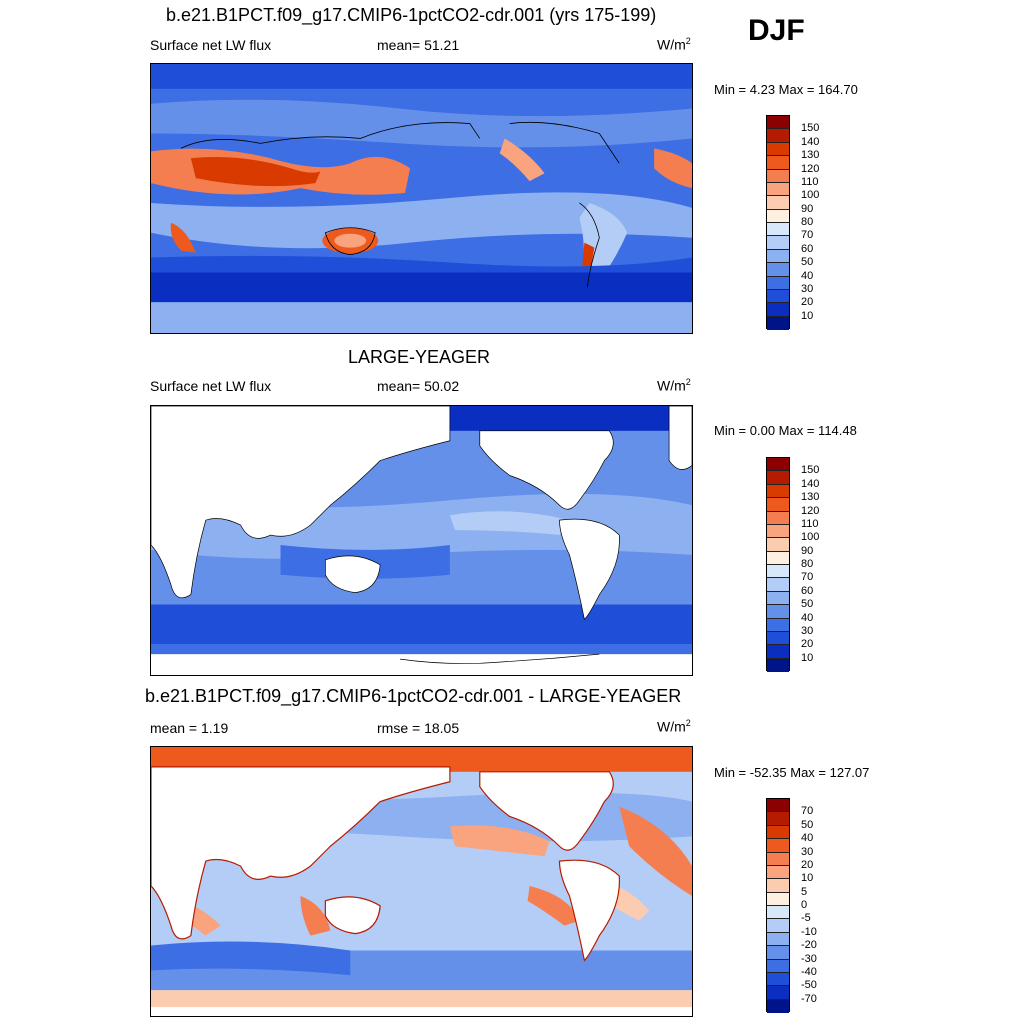 This screenshot has height=1024, width=1024. What do you see at coordinates (418, 386) in the screenshot?
I see `panel2-mean: mean= 50.02` at bounding box center [418, 386].